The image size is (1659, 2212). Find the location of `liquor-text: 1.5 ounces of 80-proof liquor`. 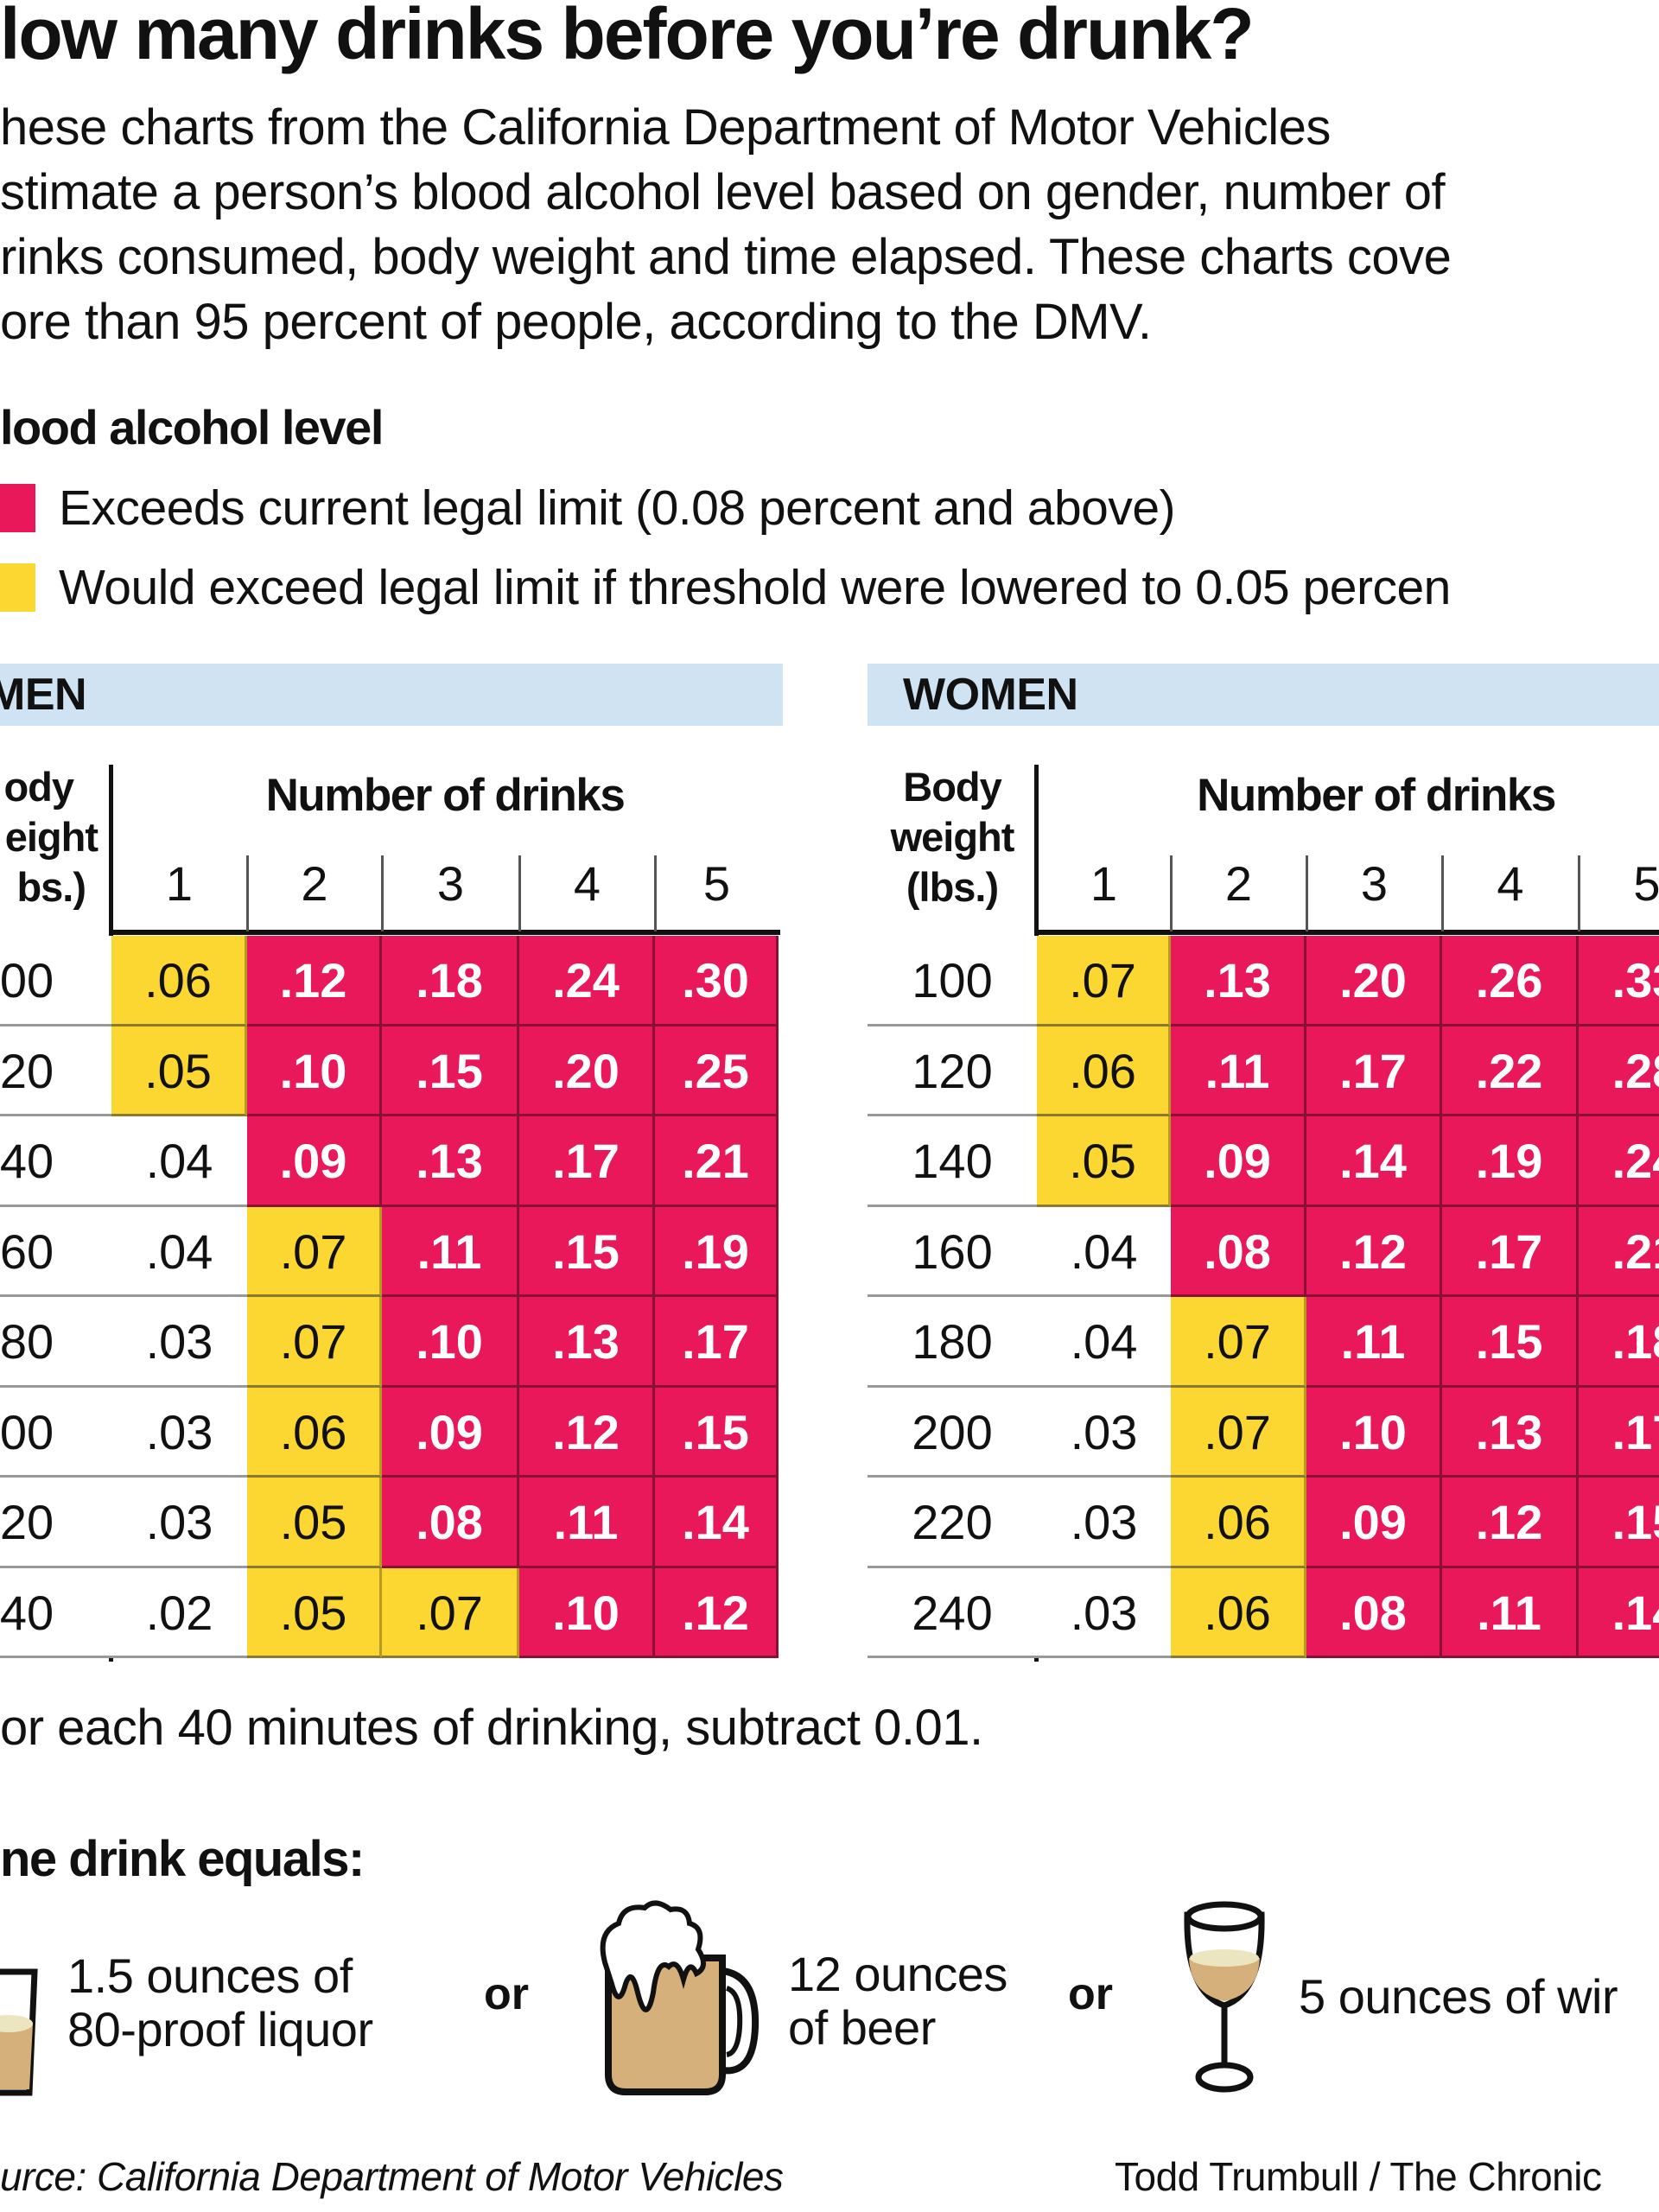

liquor-text: 1.5 ounces of 80-proof liquor is located at coordinates (220, 2002).